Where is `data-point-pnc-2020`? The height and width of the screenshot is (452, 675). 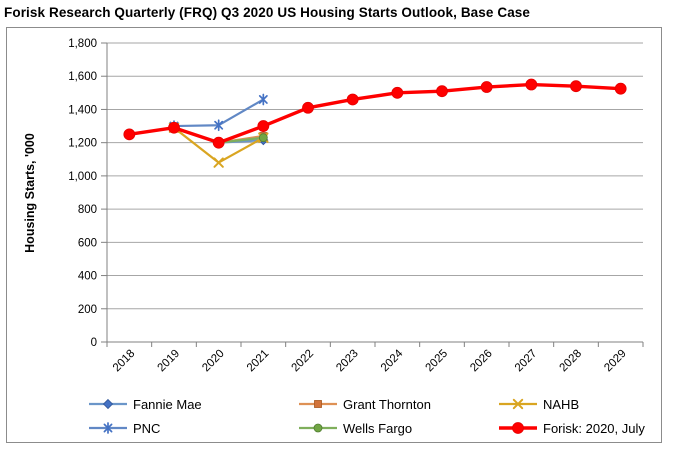 data-point-pnc-2020 is located at coordinates (219, 125).